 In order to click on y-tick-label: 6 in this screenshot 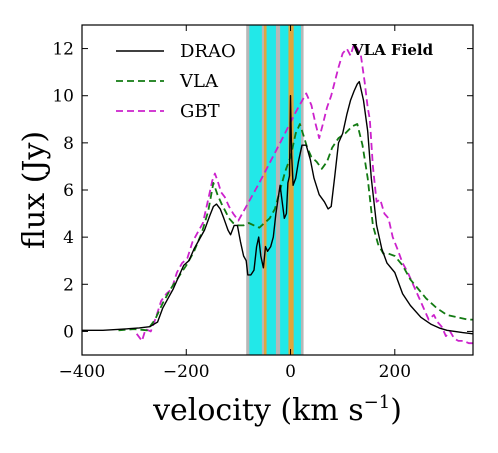, I will do `click(68, 191)`.